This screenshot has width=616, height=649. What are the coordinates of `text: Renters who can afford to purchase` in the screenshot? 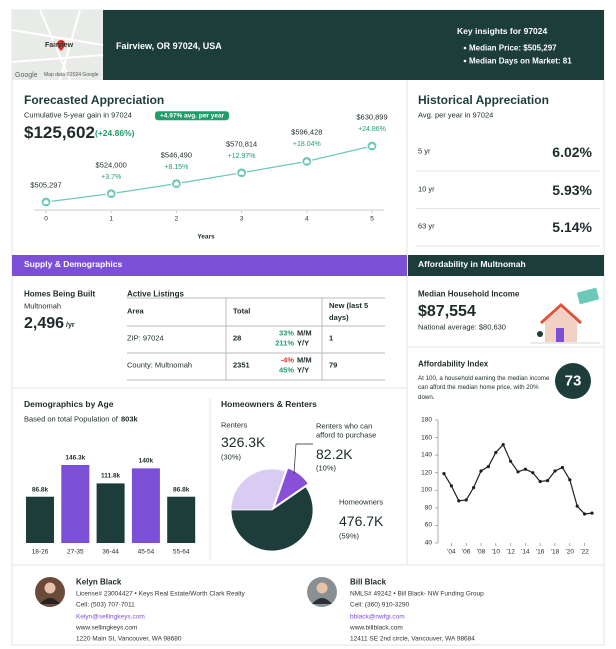 It's located at (346, 430).